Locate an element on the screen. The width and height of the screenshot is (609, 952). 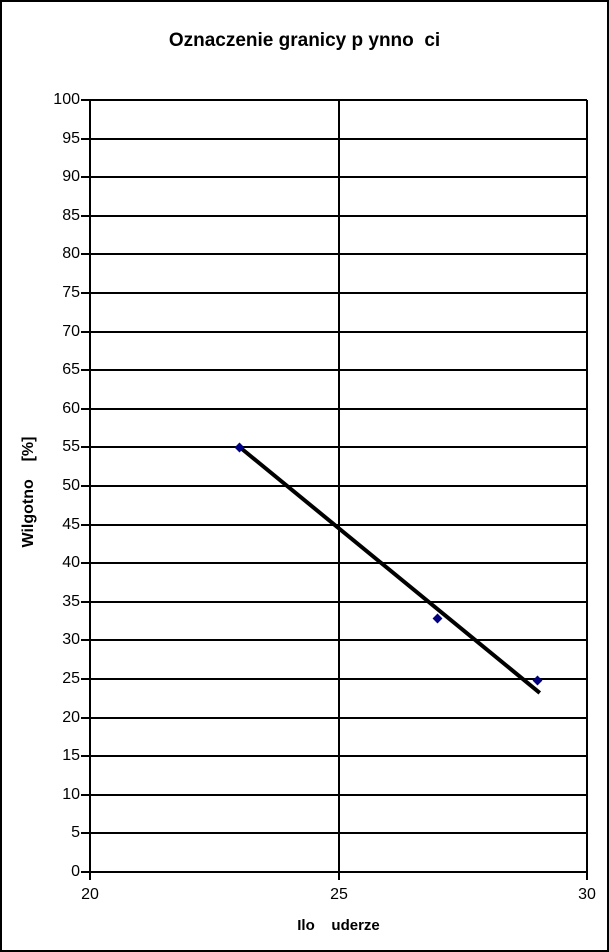
y-tick-label: 50 is located at coordinates (71, 485).